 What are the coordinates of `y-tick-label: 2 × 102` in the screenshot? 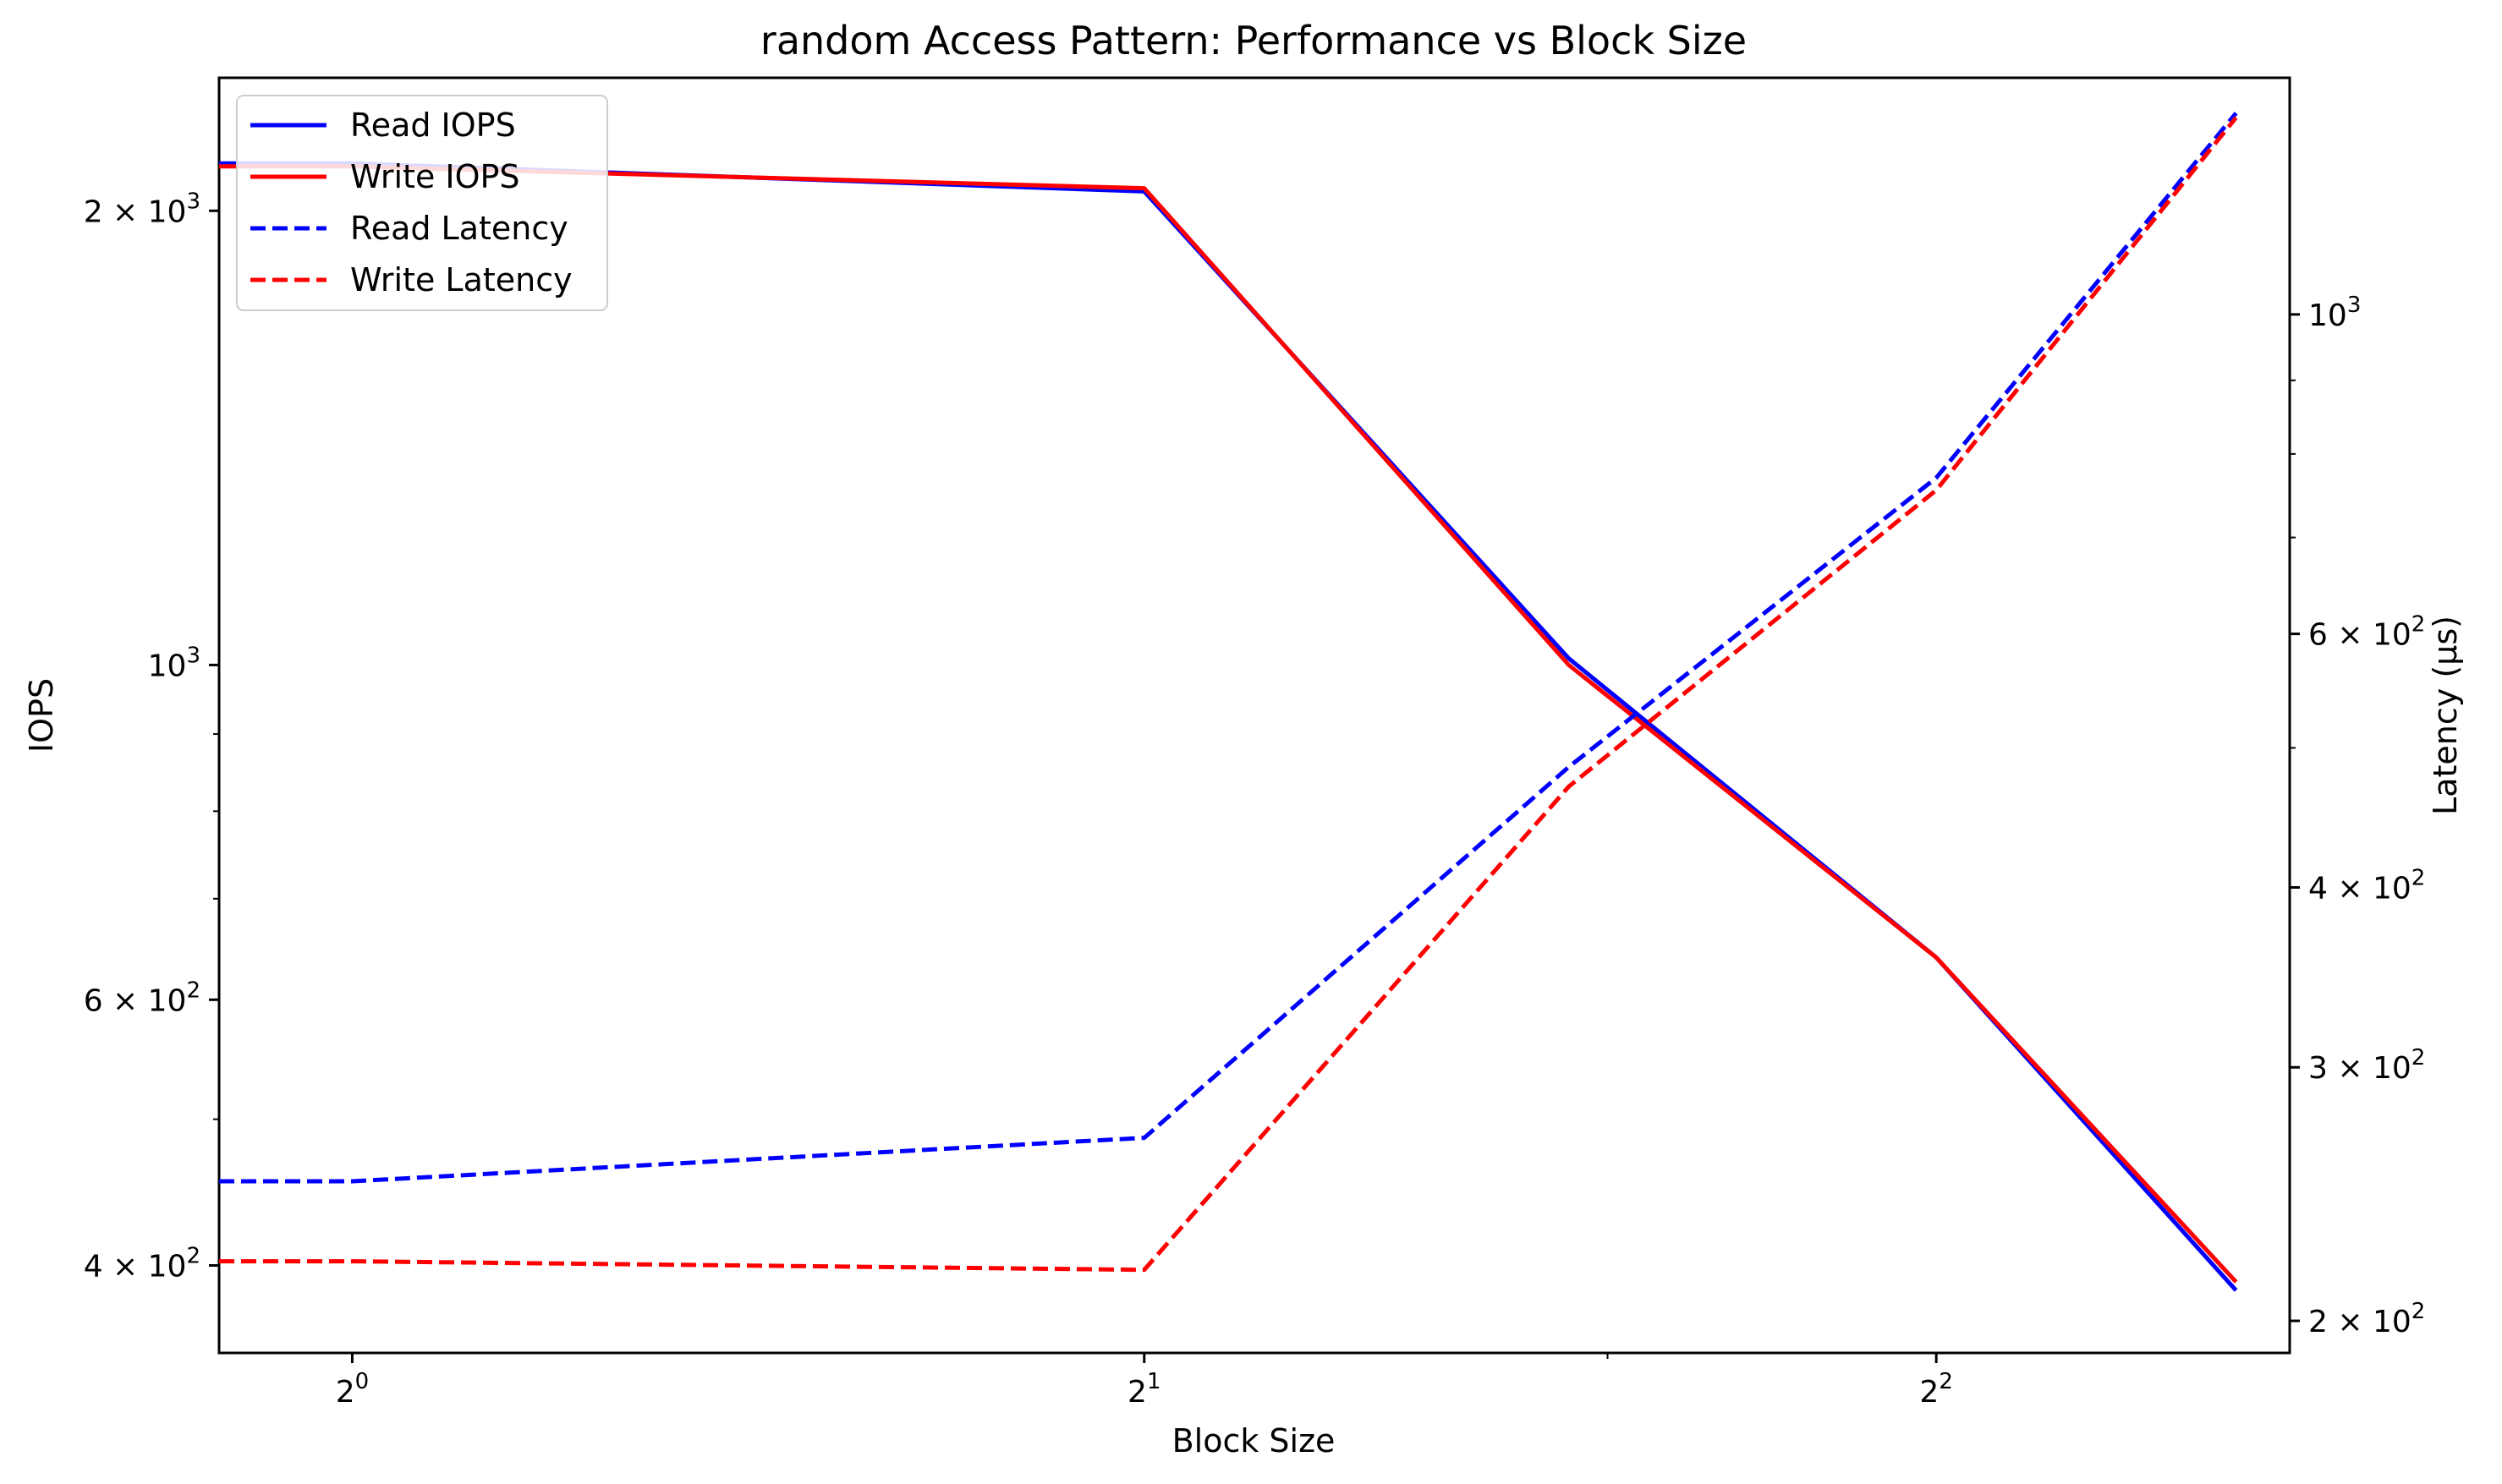 It's located at (2366, 1319).